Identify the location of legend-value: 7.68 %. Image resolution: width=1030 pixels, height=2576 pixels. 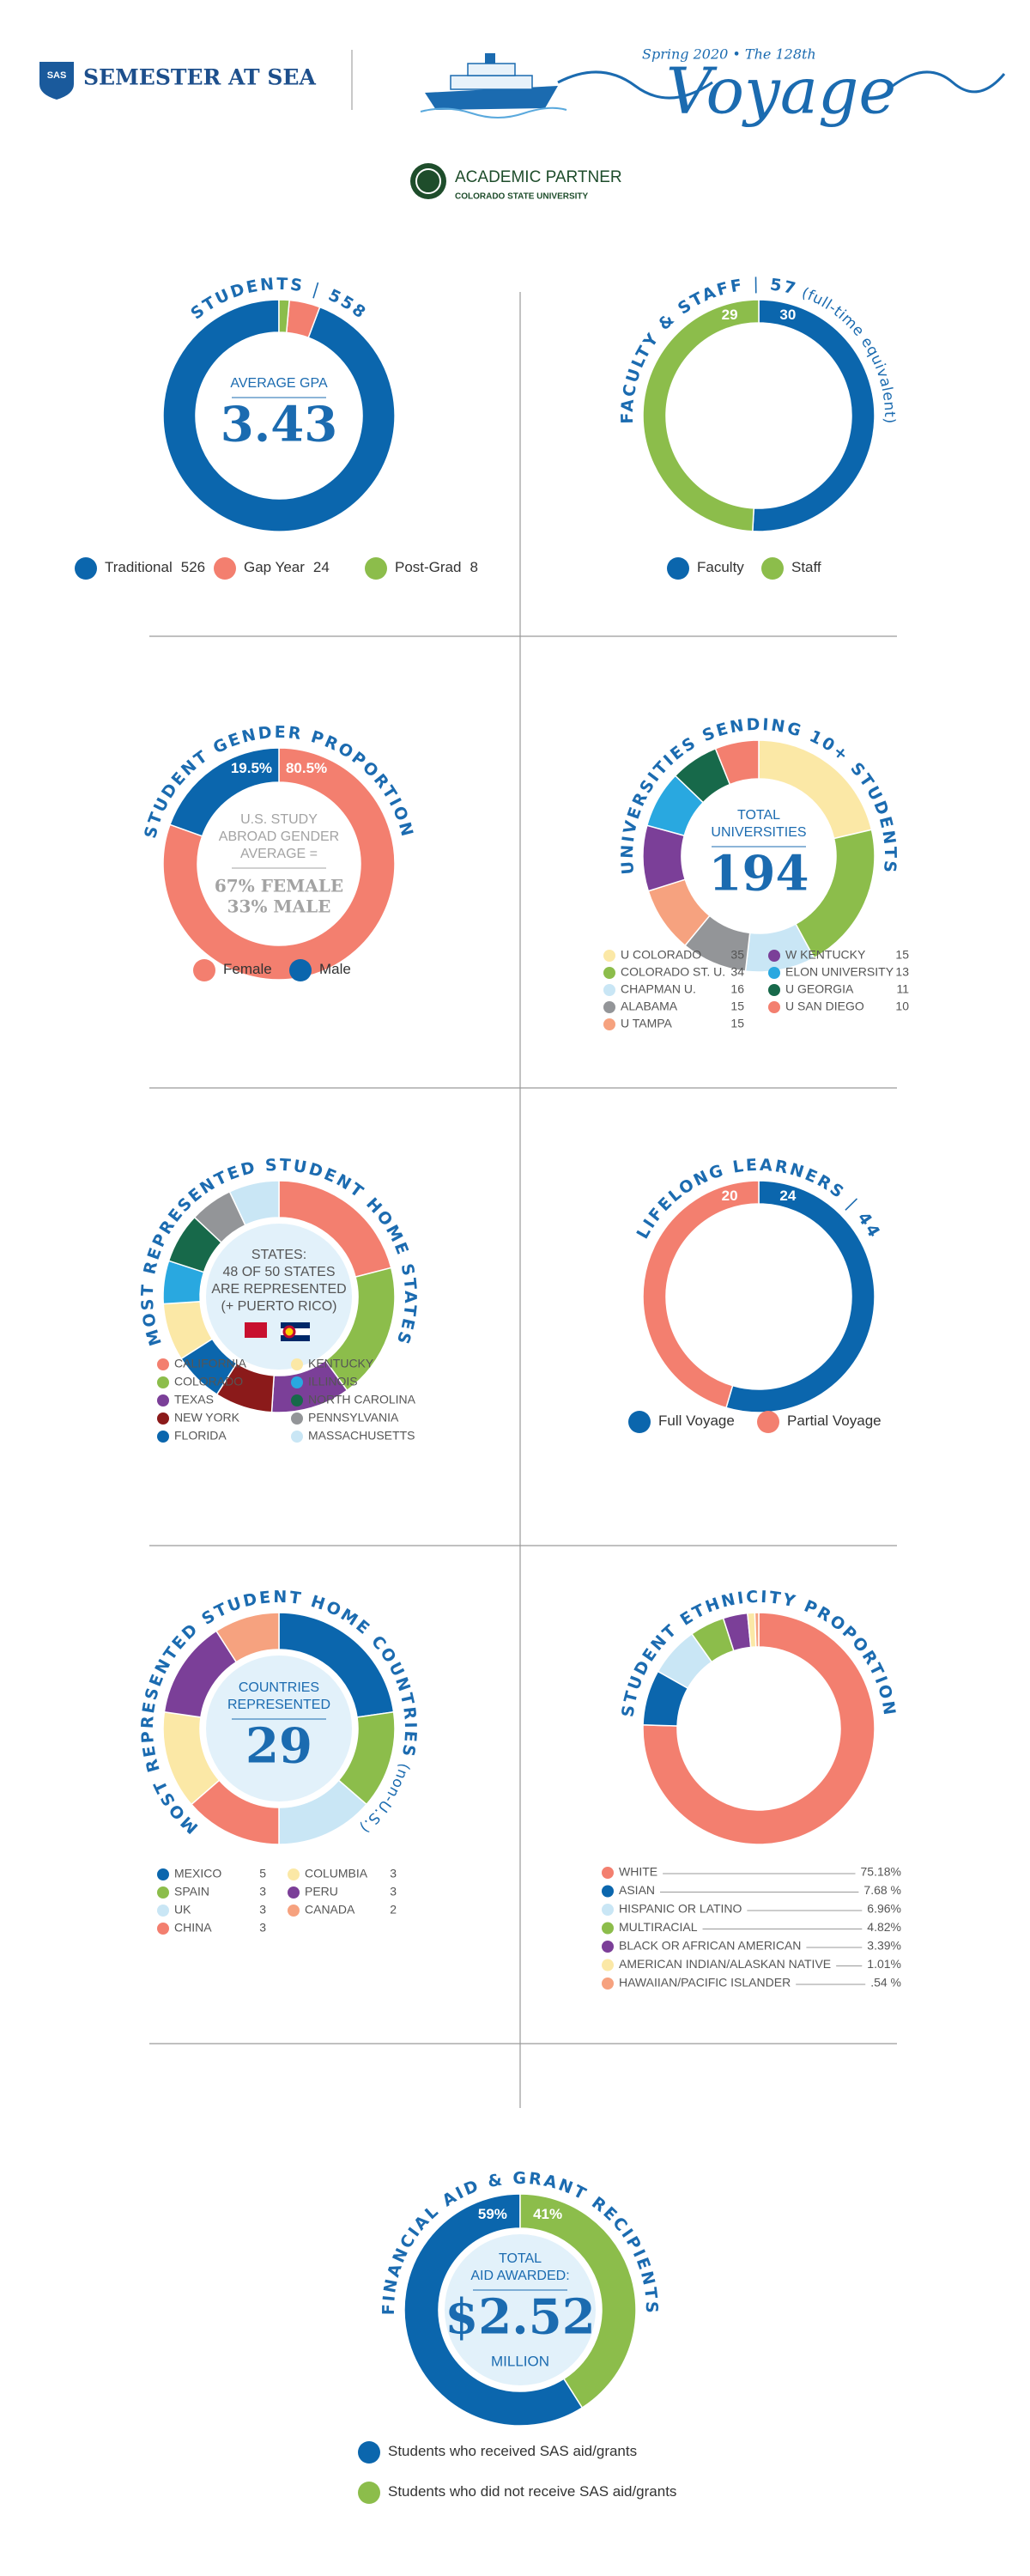
(882, 1890).